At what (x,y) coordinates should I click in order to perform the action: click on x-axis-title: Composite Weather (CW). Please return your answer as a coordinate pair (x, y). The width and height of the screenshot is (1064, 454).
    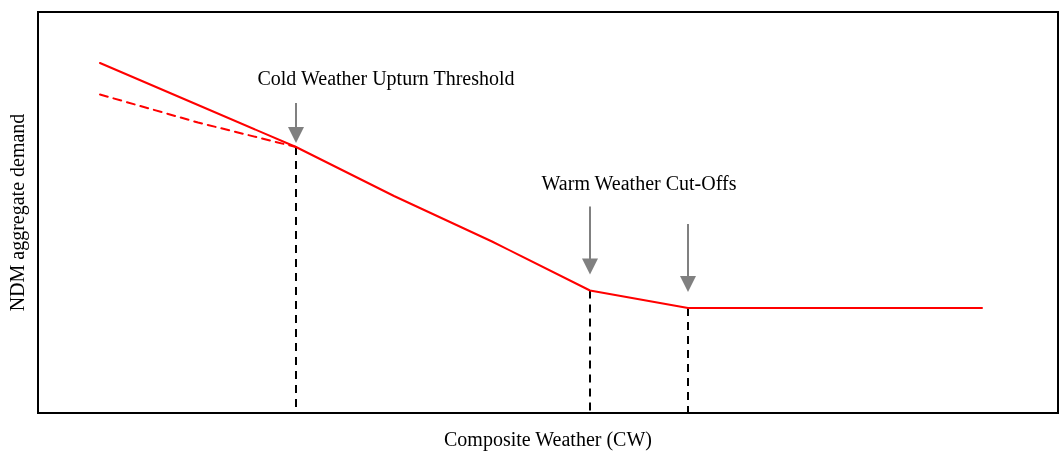
    Looking at the image, I should click on (548, 439).